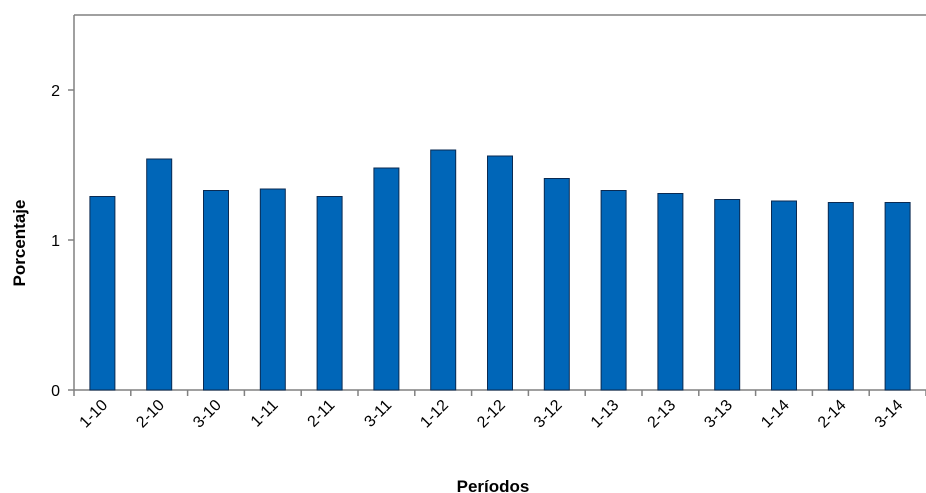 The width and height of the screenshot is (926, 493). Describe the element at coordinates (434, 414) in the screenshot. I see `x-tick-label: 1-12` at that location.